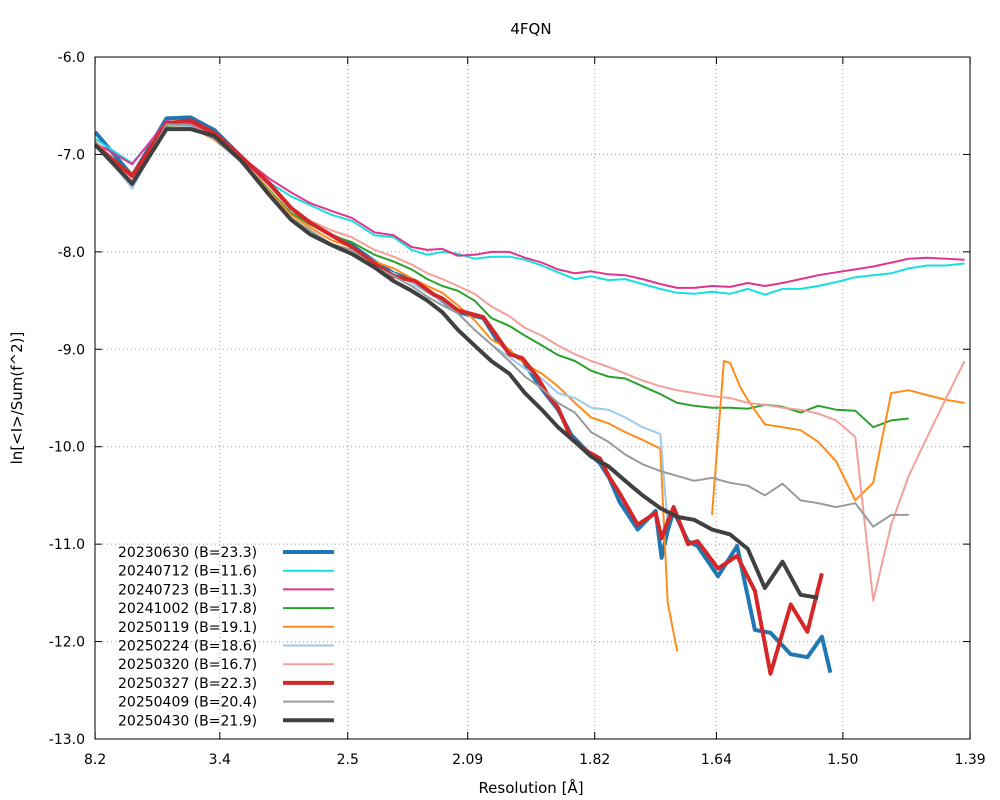 Image resolution: width=1000 pixels, height=800 pixels. I want to click on x-tick-label: 3.4, so click(220, 760).